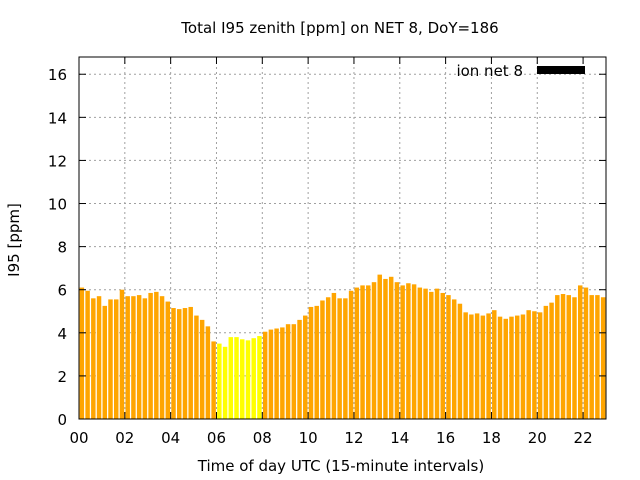  I want to click on x-tick-label: 18, so click(491, 438).